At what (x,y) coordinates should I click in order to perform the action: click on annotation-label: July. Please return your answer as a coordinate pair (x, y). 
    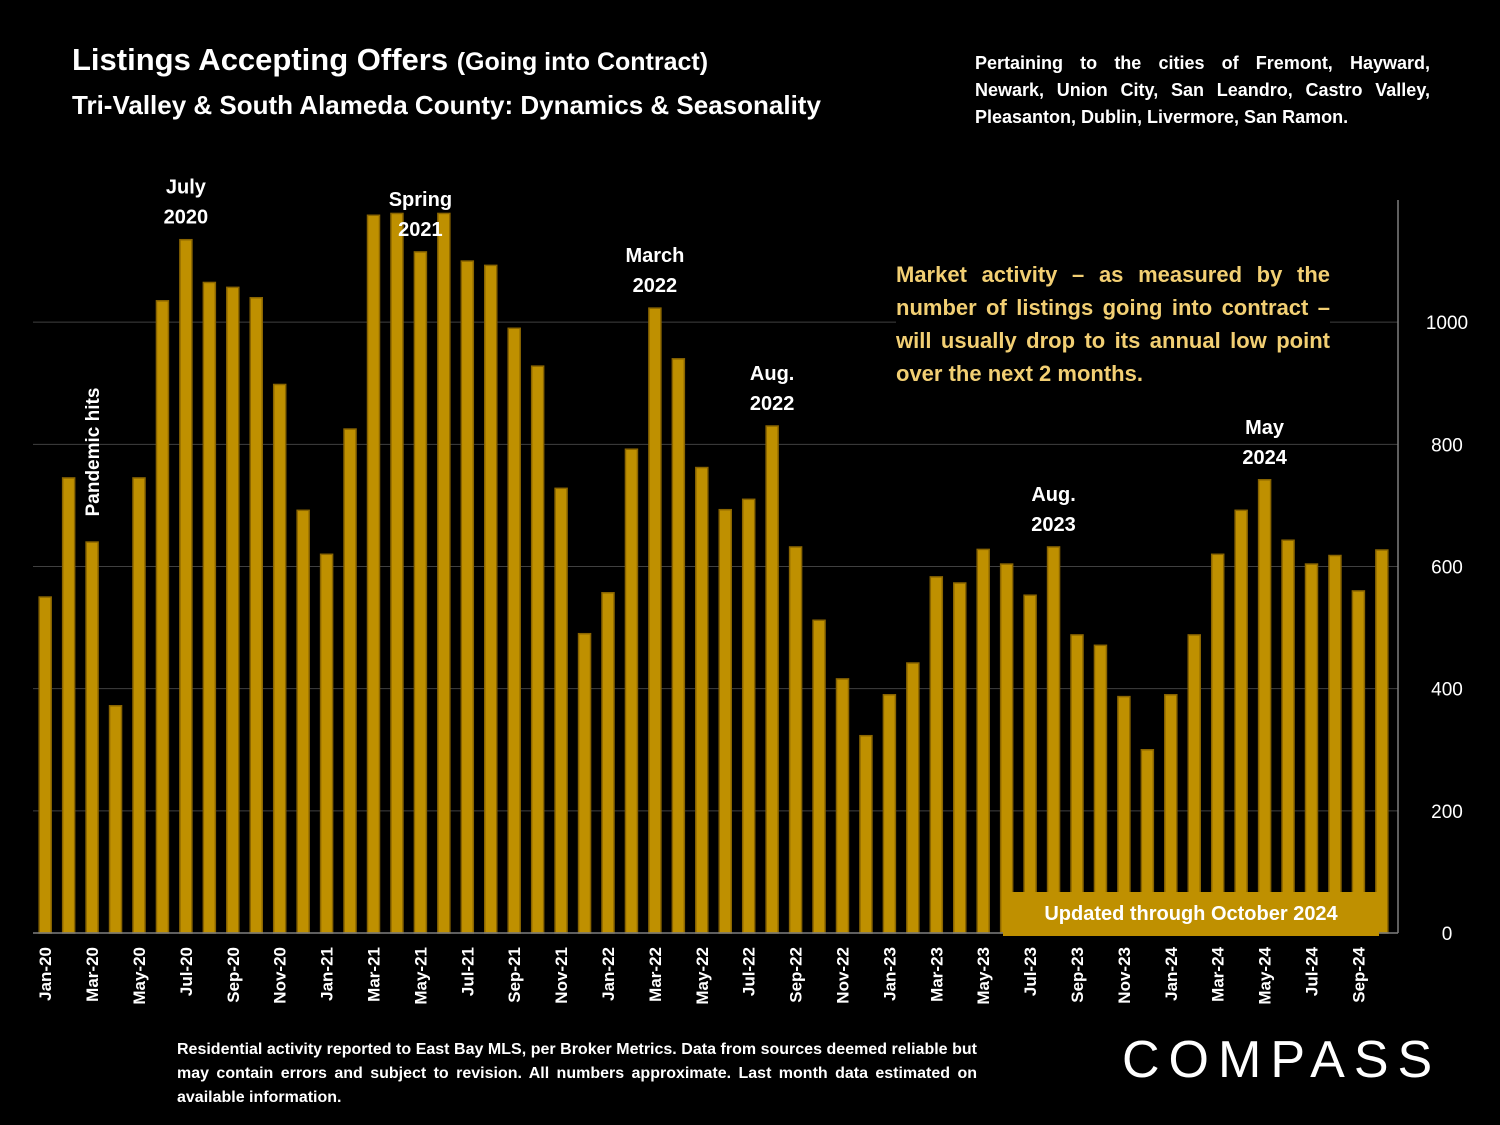
    Looking at the image, I should click on (186, 188).